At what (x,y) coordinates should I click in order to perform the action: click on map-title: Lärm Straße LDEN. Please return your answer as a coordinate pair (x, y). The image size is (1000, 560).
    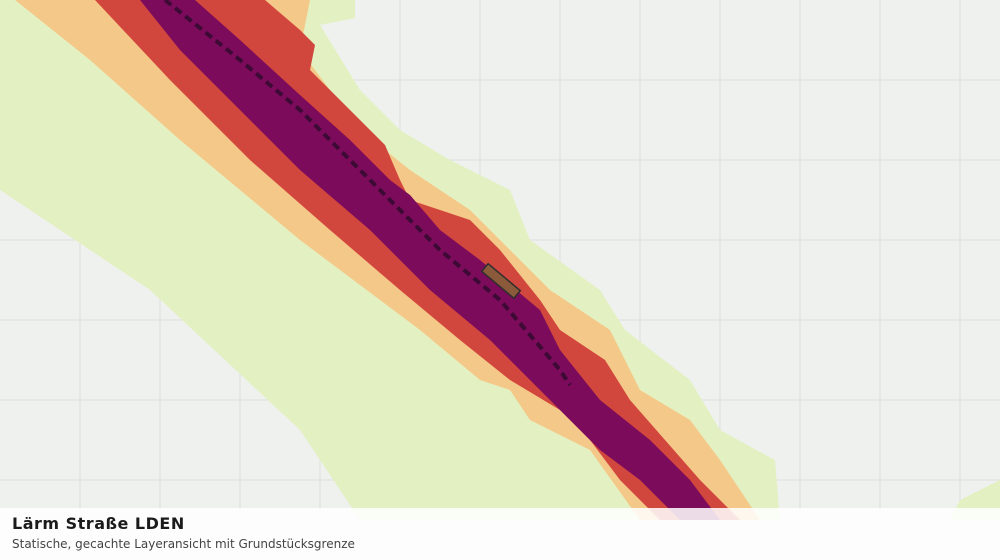
    Looking at the image, I should click on (98, 523).